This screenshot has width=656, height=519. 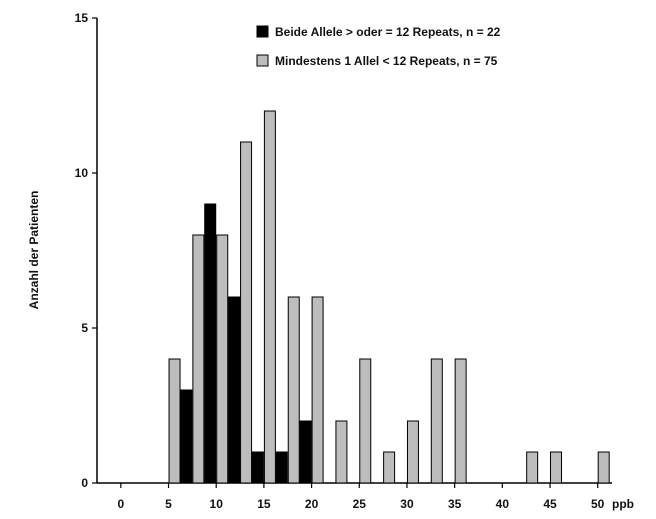 I want to click on x-axis-ticks: 0 5 10 15 20 25 30 35 40 45 50, so click(x=361, y=497).